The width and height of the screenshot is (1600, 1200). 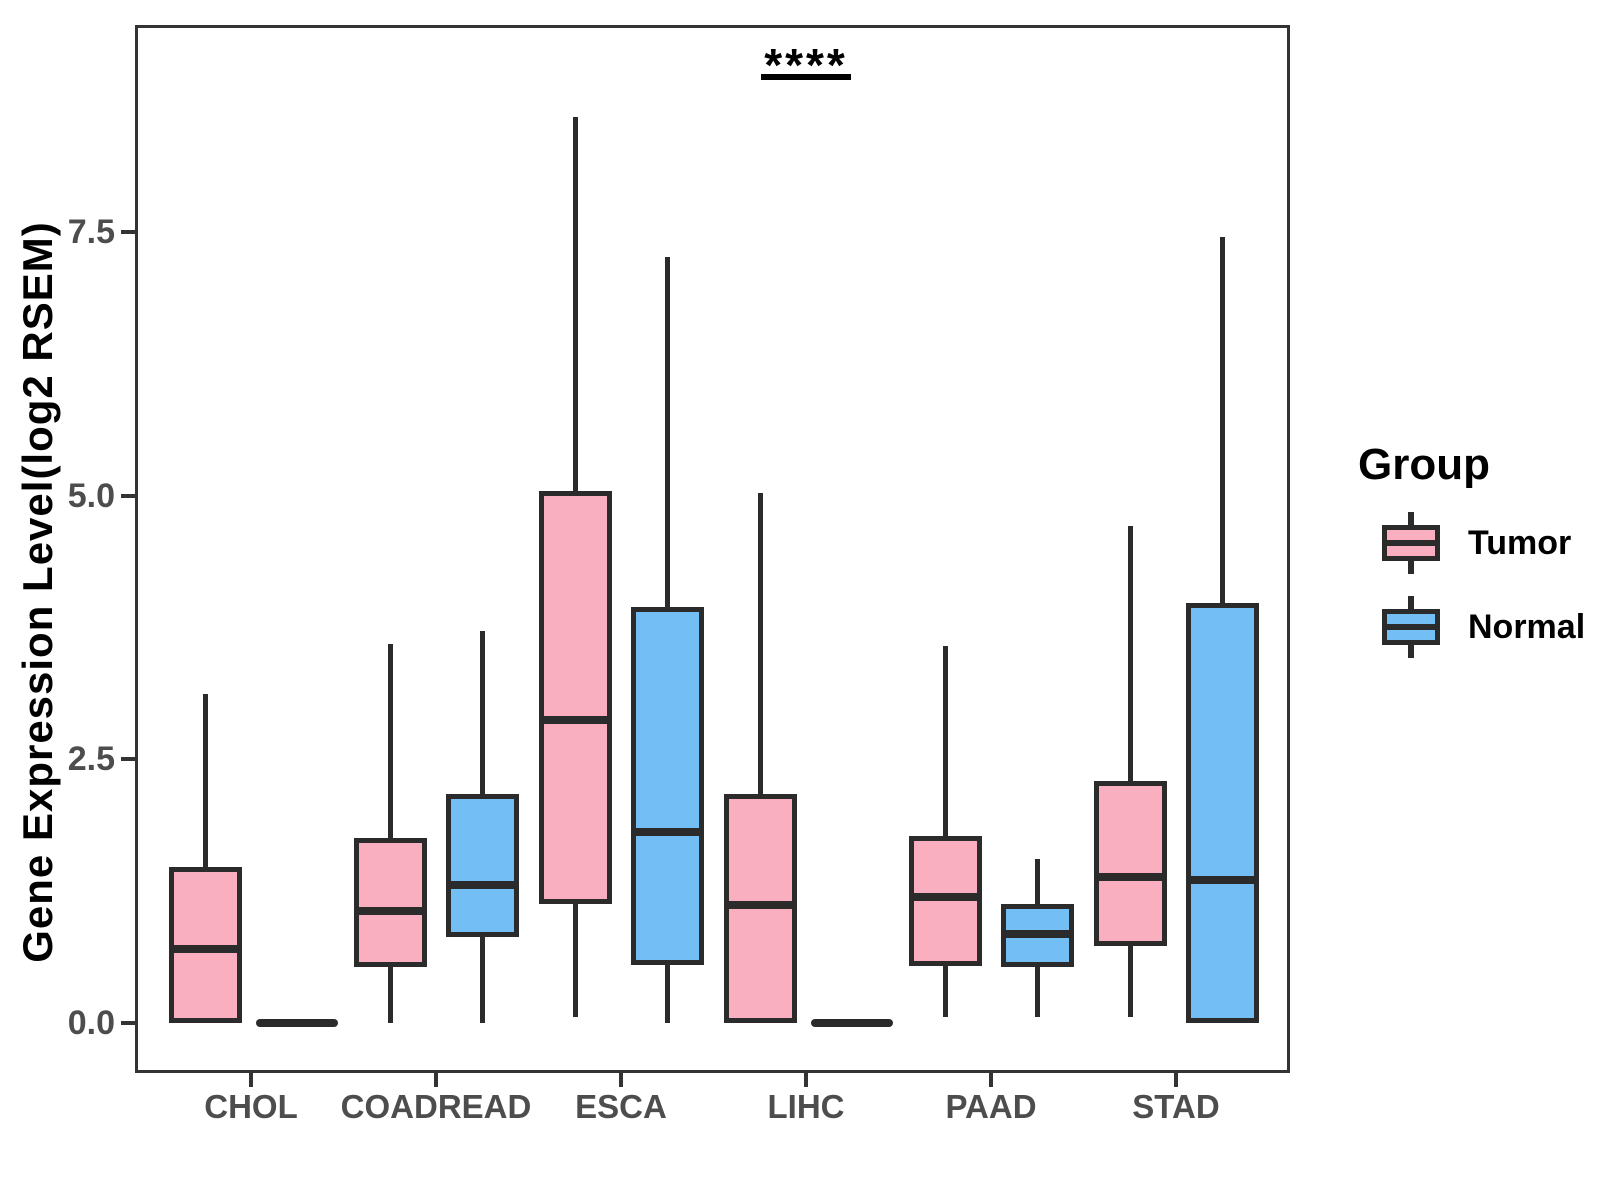 I want to click on x-axis-label: ESCA, so click(x=621, y=1106).